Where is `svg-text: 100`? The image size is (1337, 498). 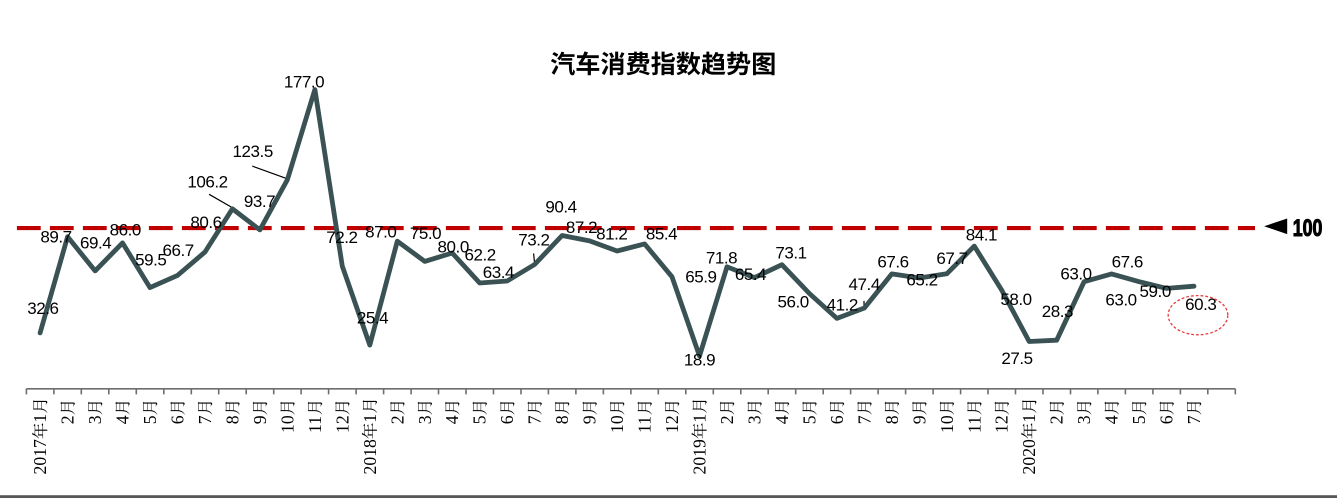
svg-text: 100 is located at coordinates (1308, 229).